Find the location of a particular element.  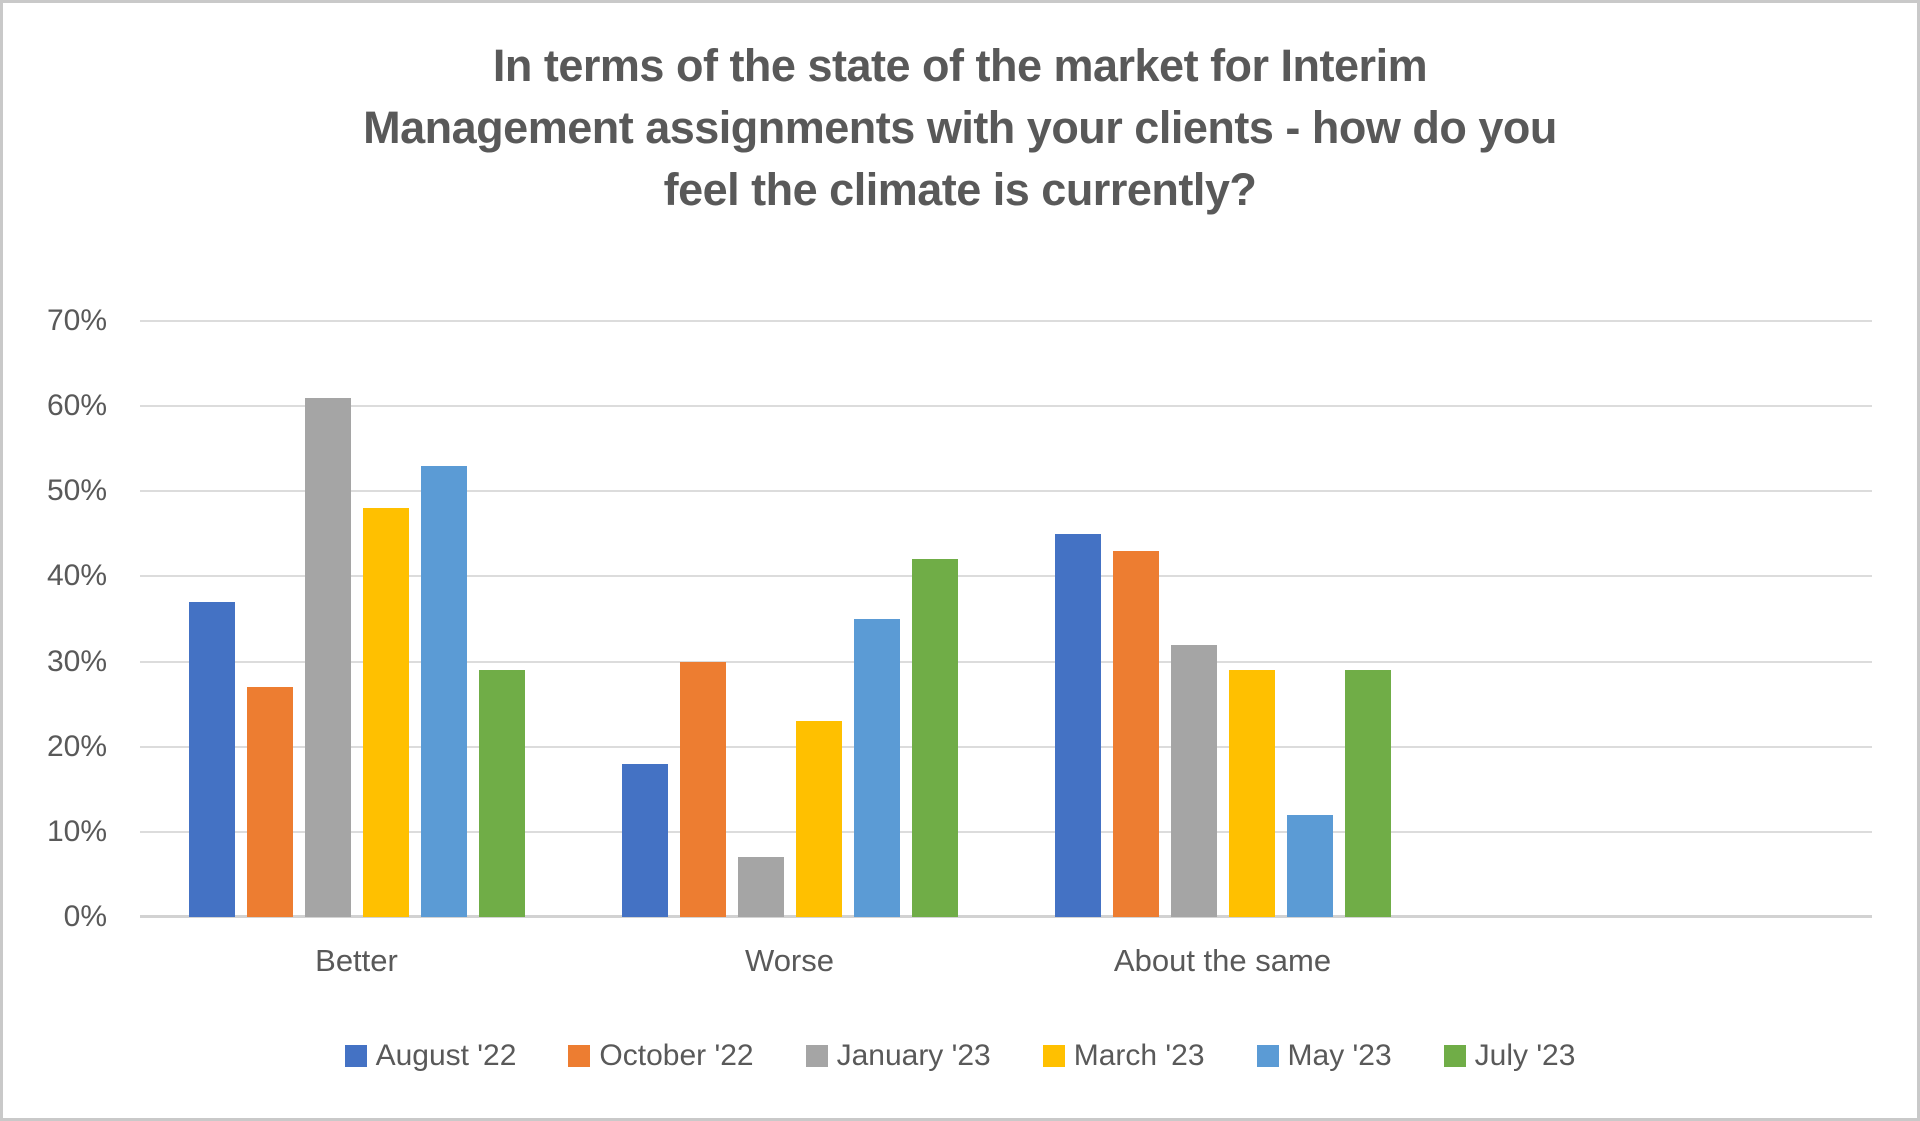

bar-better-March23 is located at coordinates (385, 712).